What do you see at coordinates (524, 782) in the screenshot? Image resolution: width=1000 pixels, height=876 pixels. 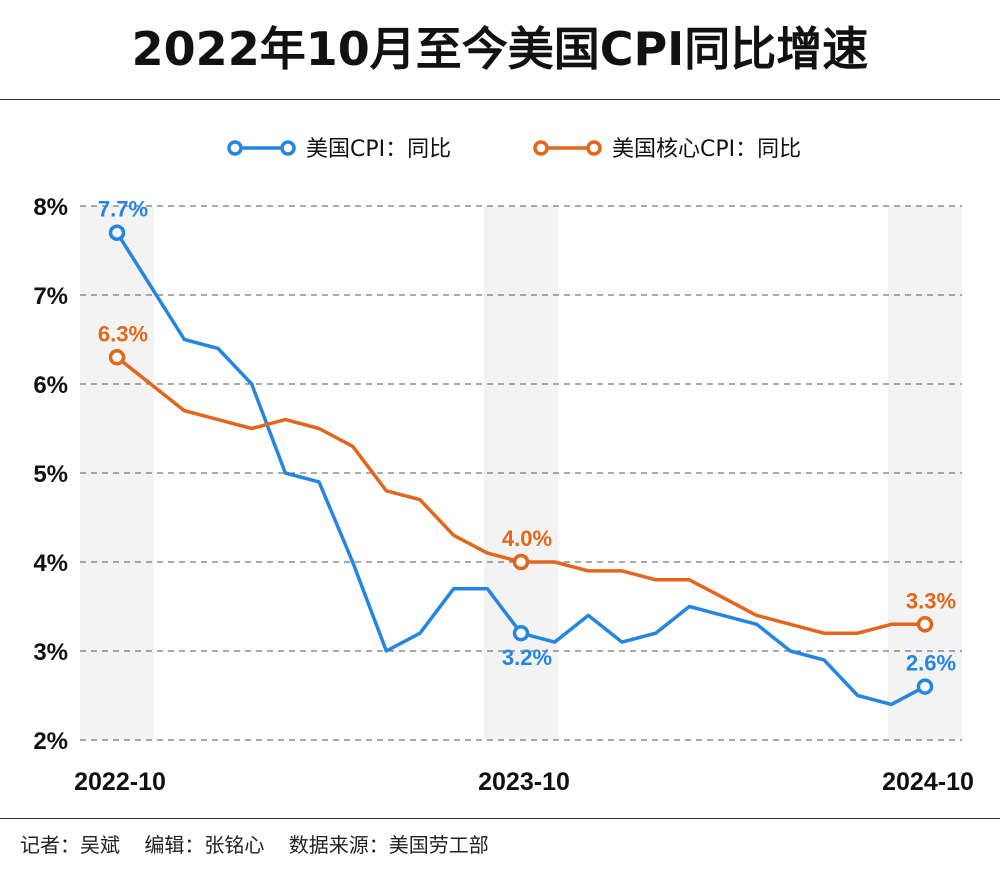 I see `x-tick-label: 2023-10` at bounding box center [524, 782].